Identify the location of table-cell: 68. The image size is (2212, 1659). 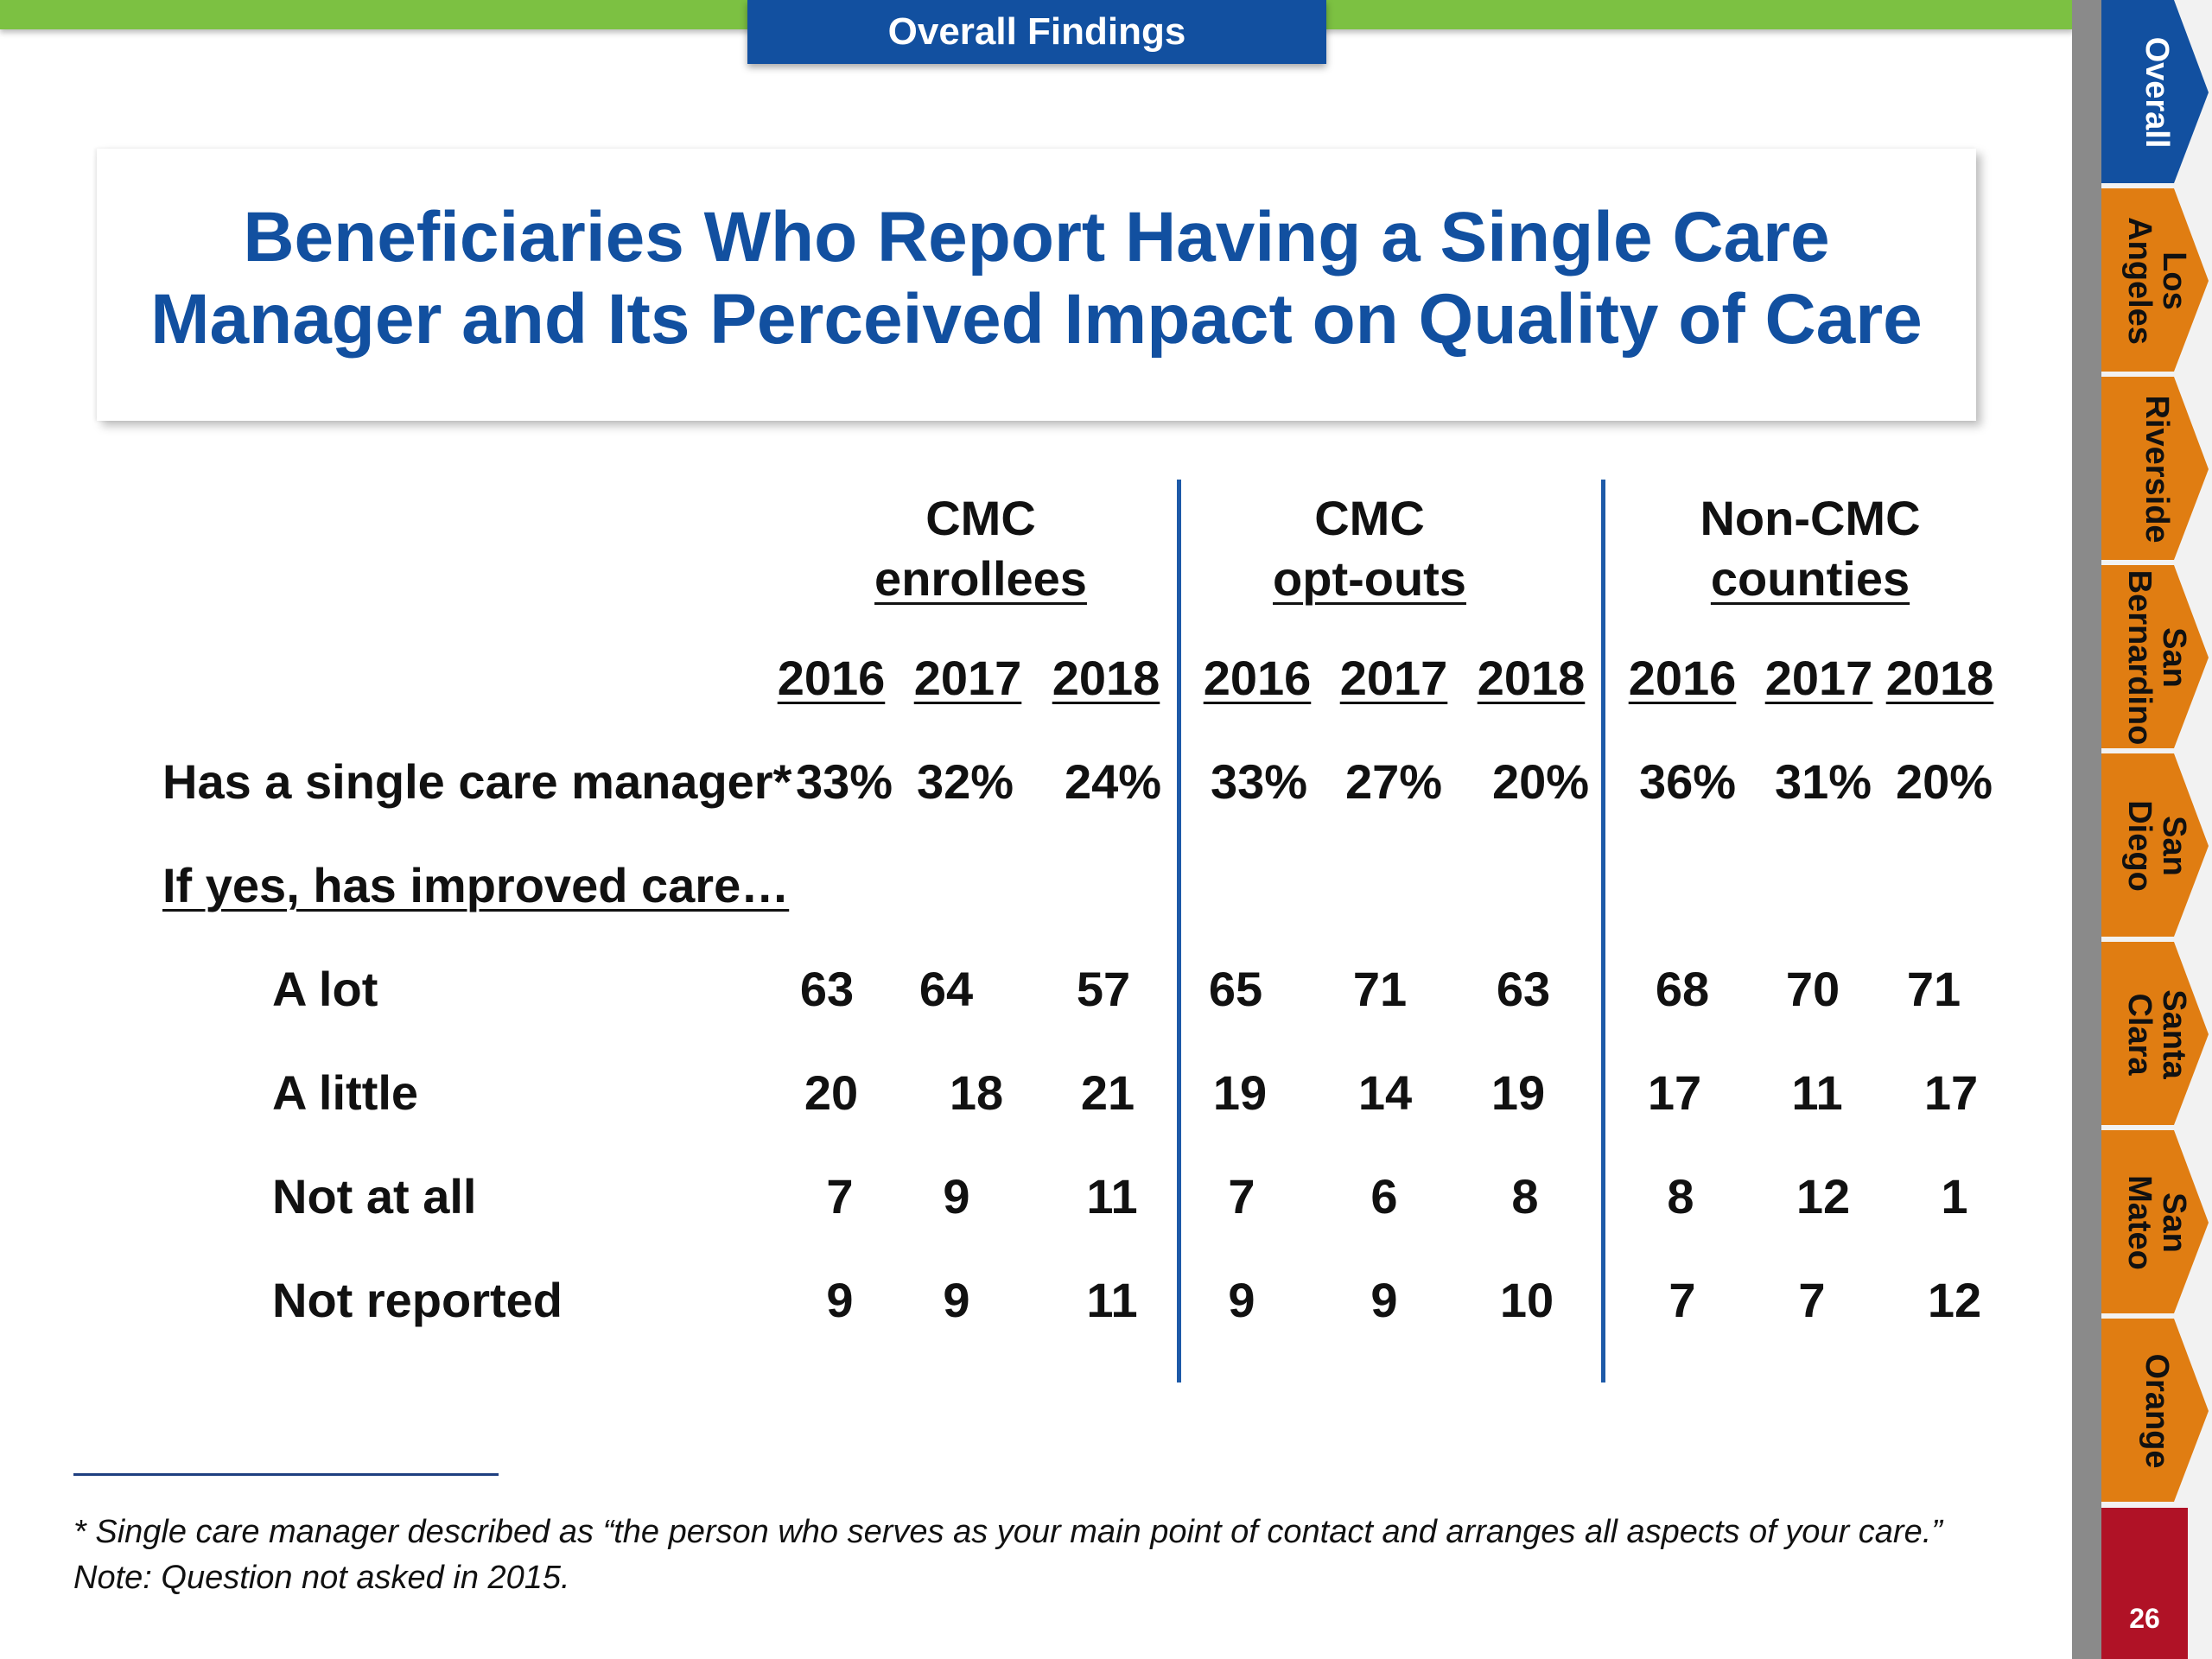
(1682, 989).